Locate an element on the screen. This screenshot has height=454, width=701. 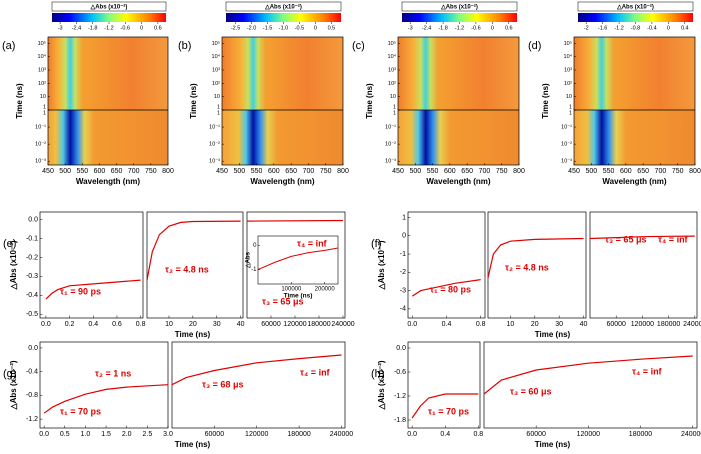
x-tick-label: 30 is located at coordinates (559, 324).